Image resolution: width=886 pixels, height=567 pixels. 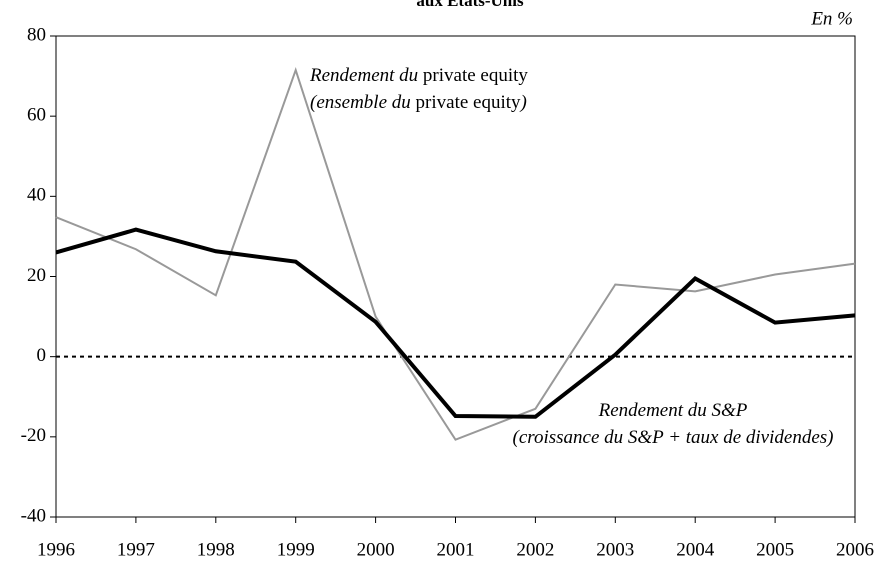 What do you see at coordinates (695, 549) in the screenshot?
I see `x-tick-label: 2004` at bounding box center [695, 549].